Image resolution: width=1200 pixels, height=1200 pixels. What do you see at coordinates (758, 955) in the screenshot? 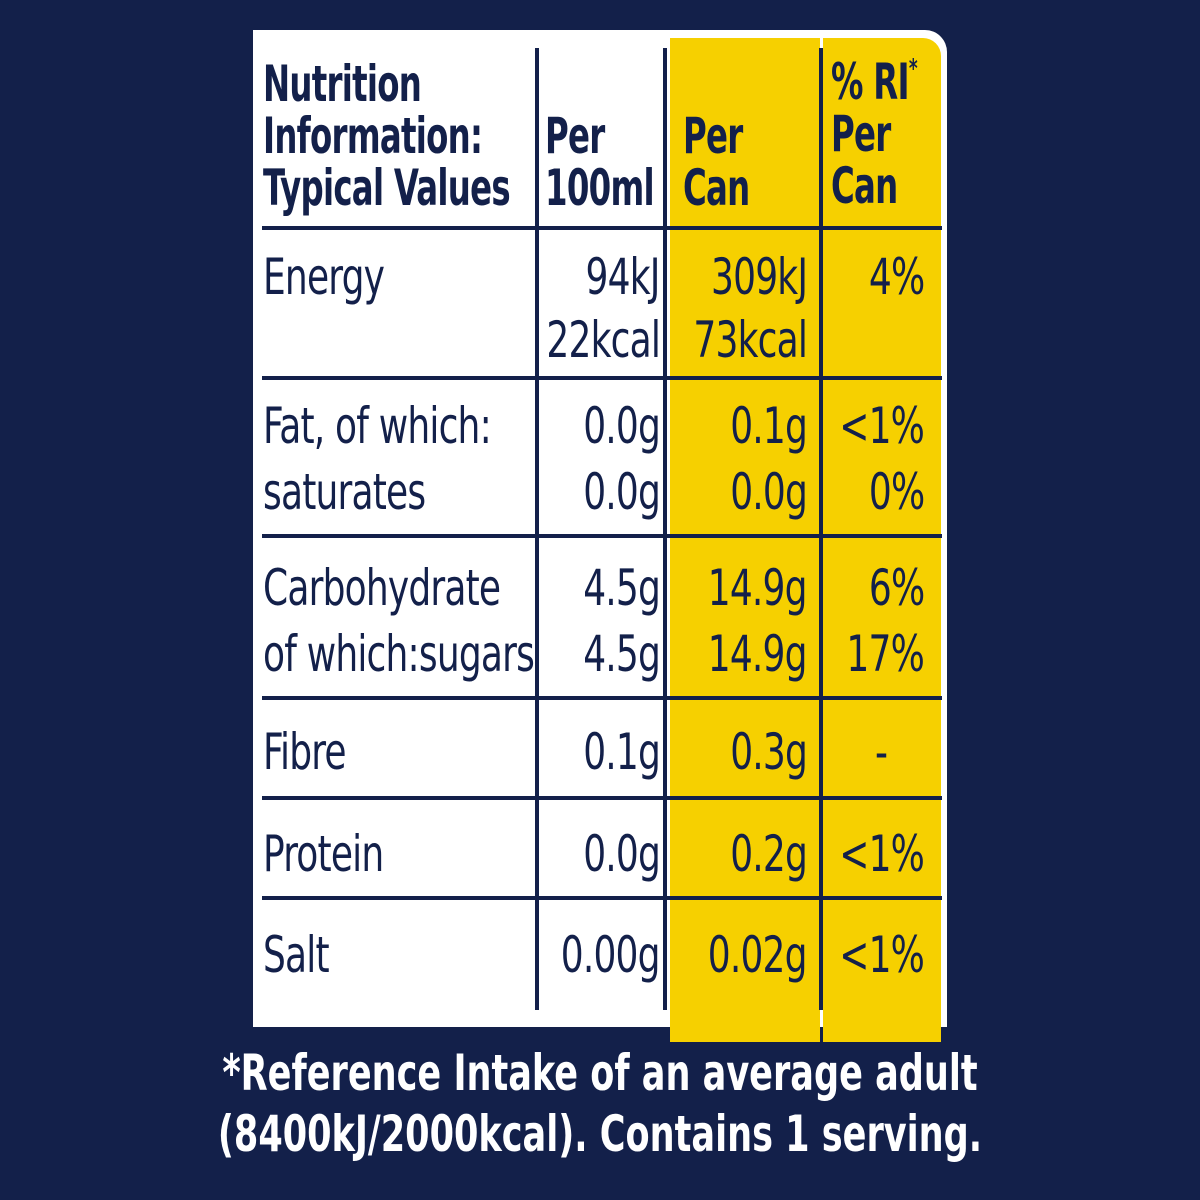
I see `salt-percan: 0.02g` at bounding box center [758, 955].